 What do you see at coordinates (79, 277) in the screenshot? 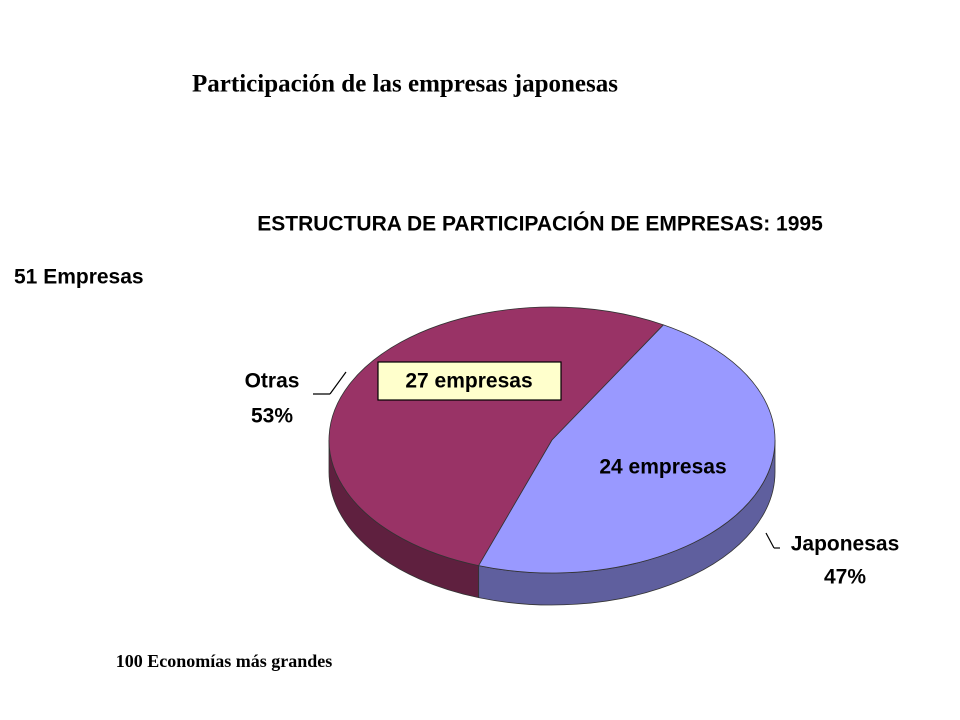
I see `total-label: 51 Empresas` at bounding box center [79, 277].